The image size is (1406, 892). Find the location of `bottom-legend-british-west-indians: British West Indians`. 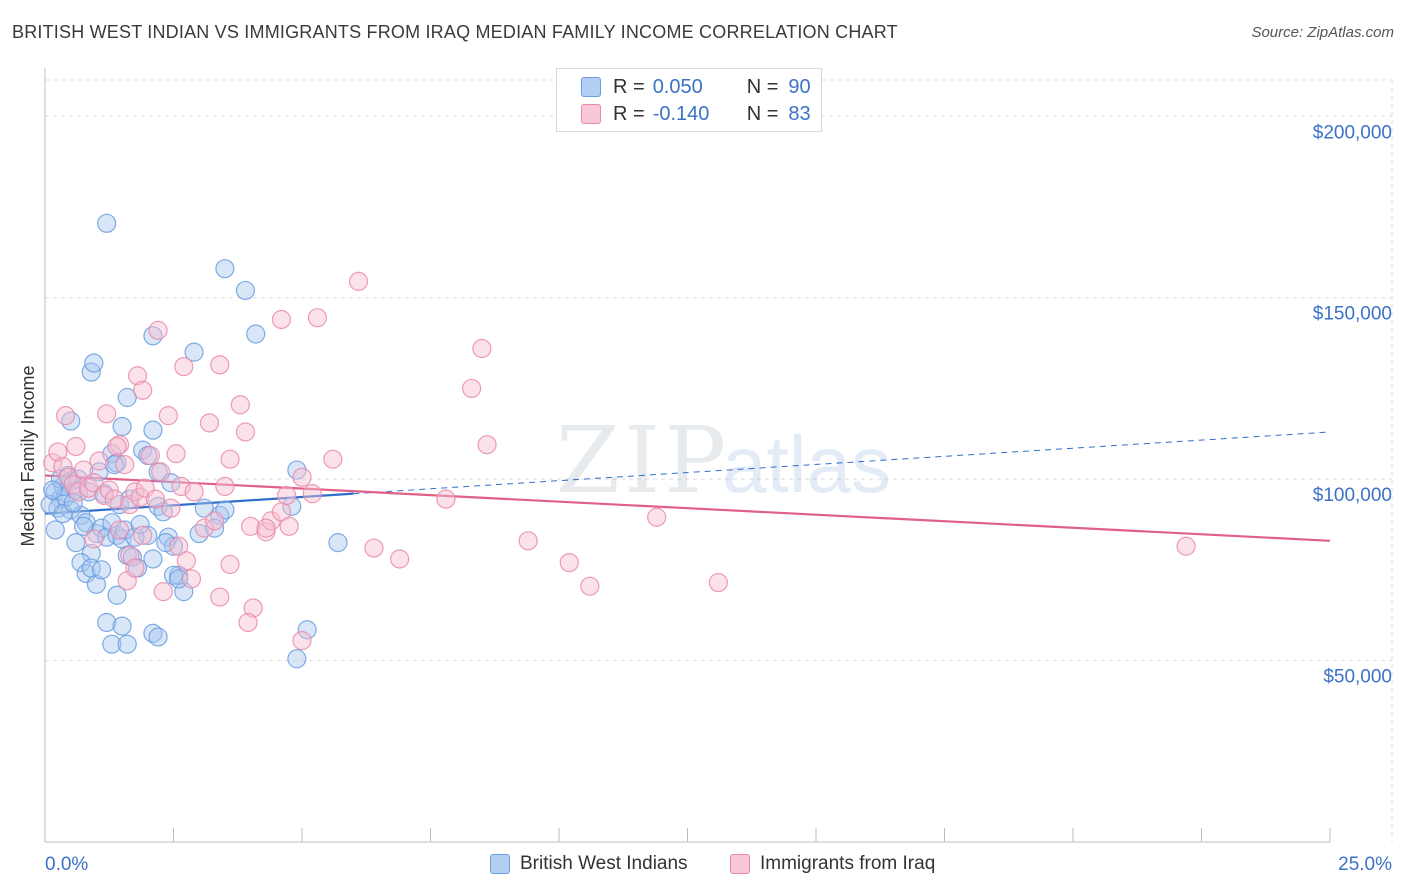

bottom-legend-british-west-indians: British West Indians is located at coordinates (589, 864).